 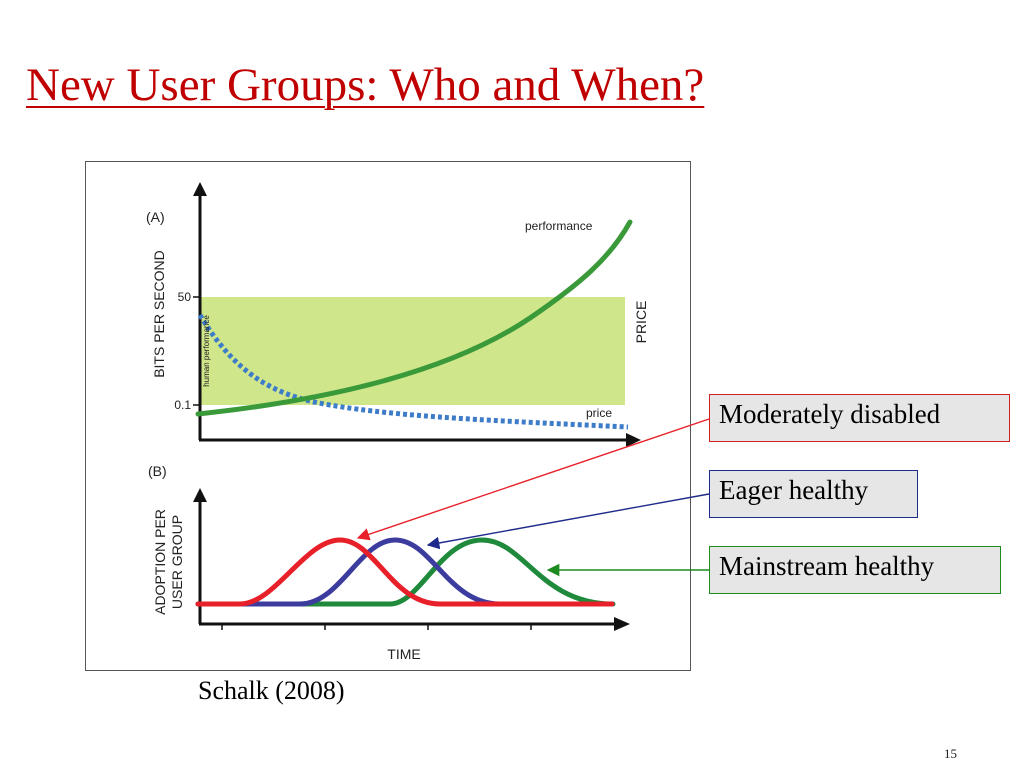 What do you see at coordinates (185, 297) in the screenshot?
I see `tick-50-label: 50` at bounding box center [185, 297].